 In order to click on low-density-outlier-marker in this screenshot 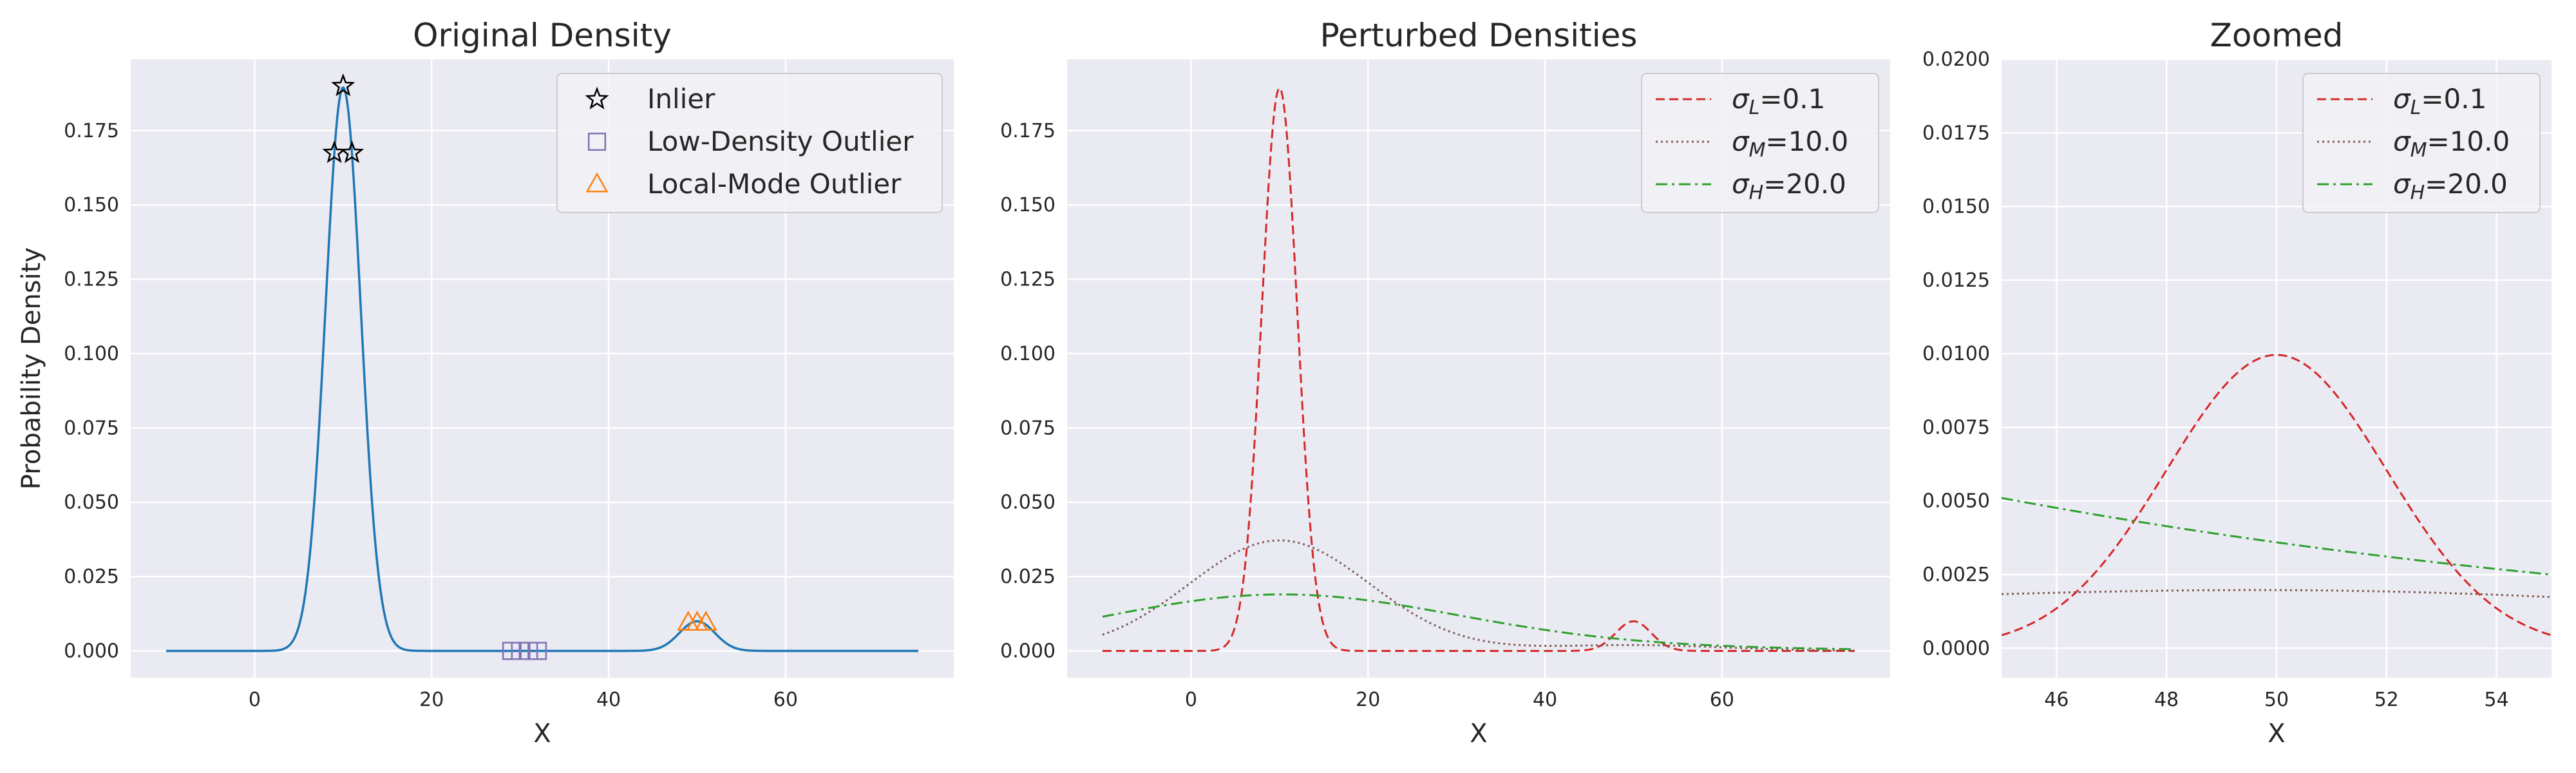, I will do `click(538, 651)`.